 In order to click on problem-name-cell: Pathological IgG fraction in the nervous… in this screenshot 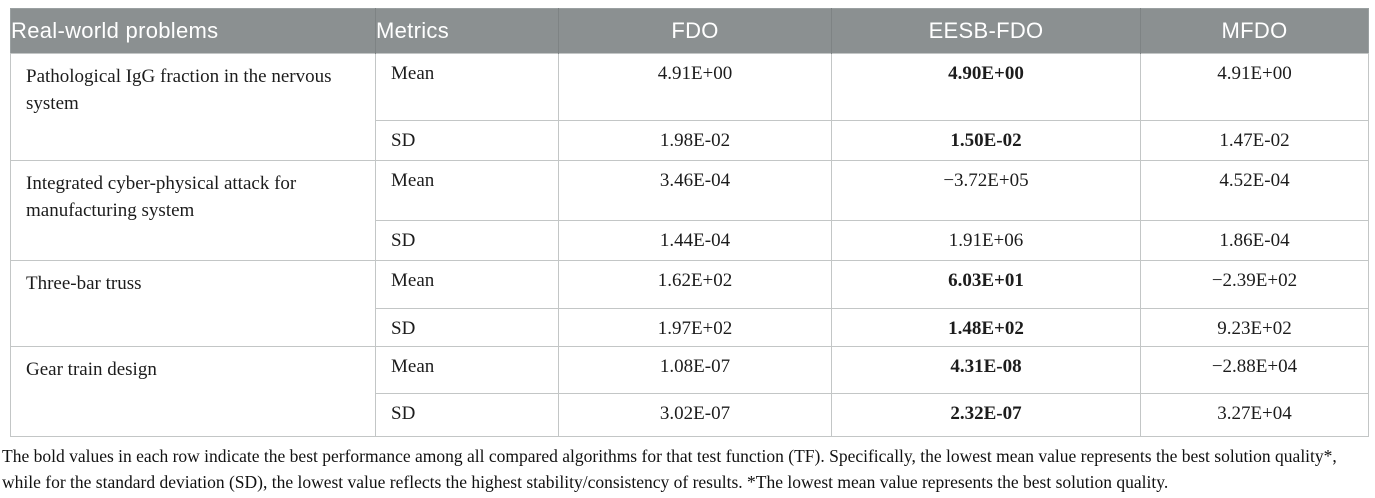, I will do `click(193, 107)`.